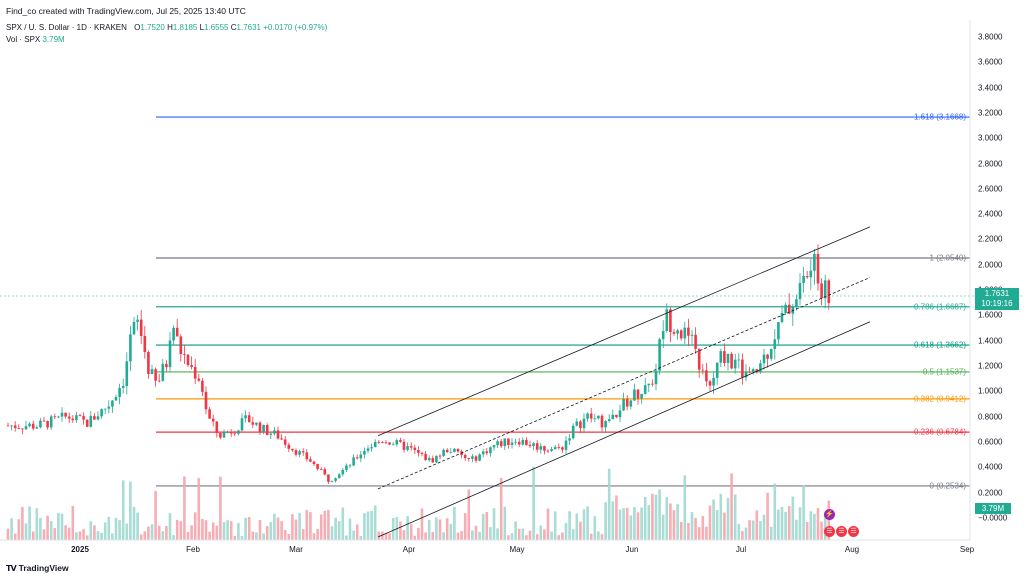 This screenshot has width=1024, height=574. I want to click on high-label: H, so click(170, 27).